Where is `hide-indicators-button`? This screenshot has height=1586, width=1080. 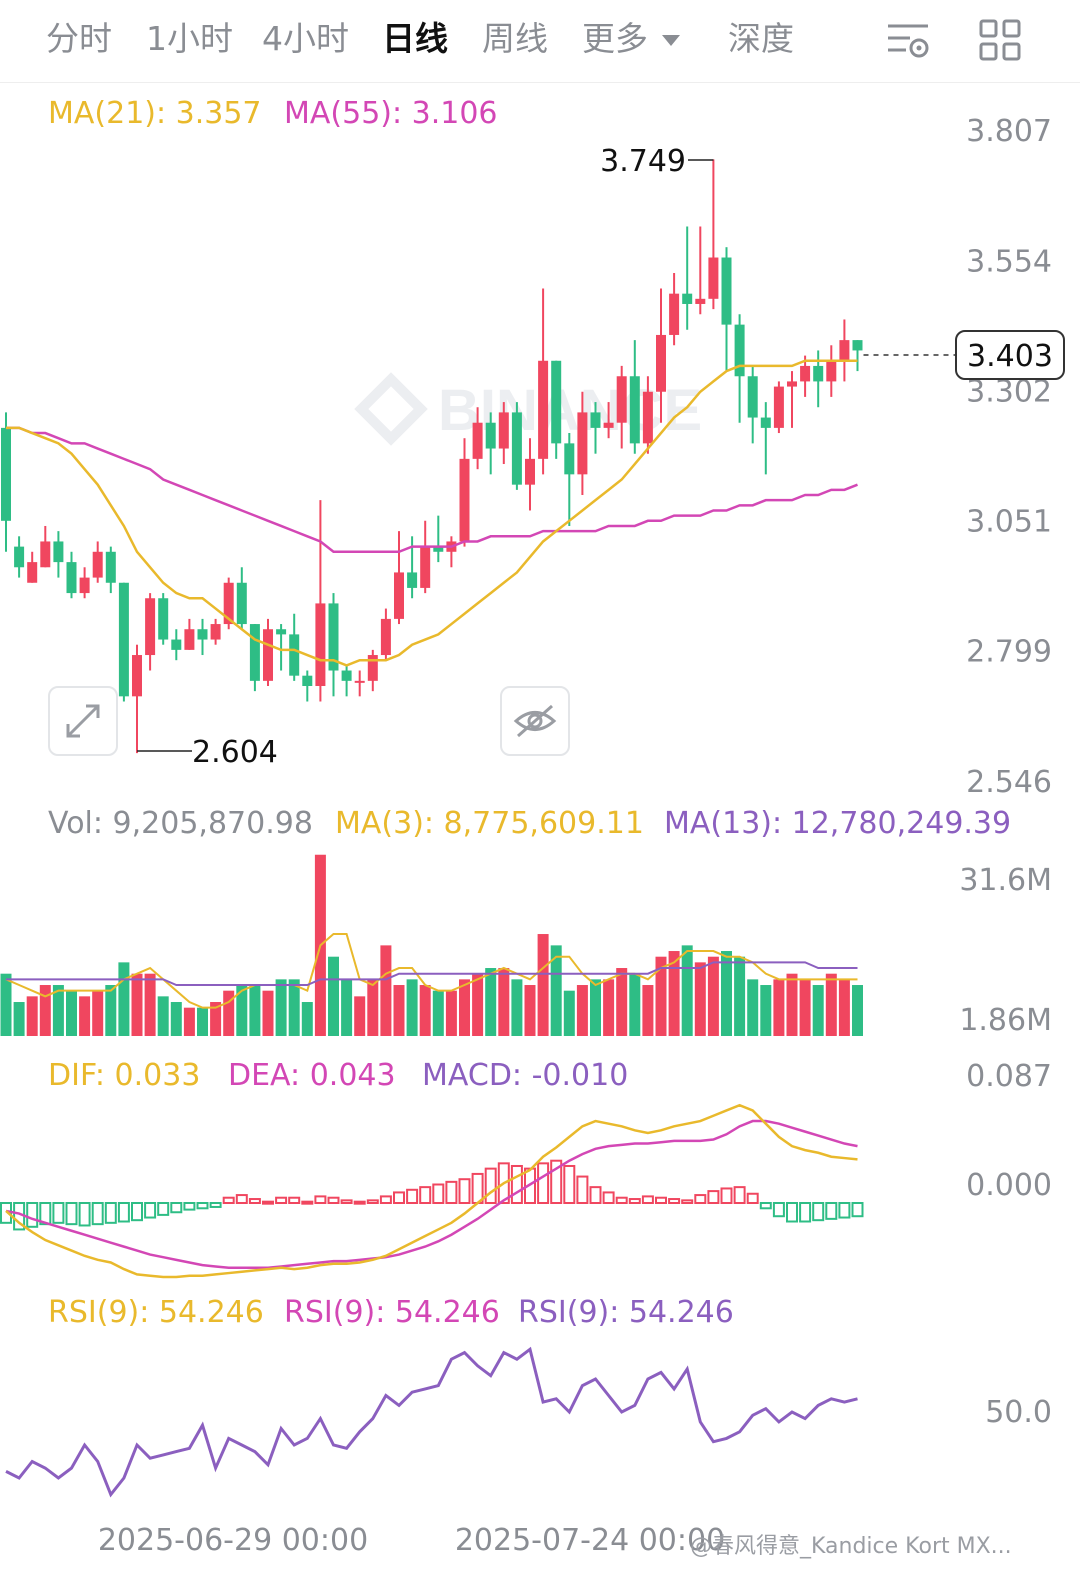 hide-indicators-button is located at coordinates (535, 721).